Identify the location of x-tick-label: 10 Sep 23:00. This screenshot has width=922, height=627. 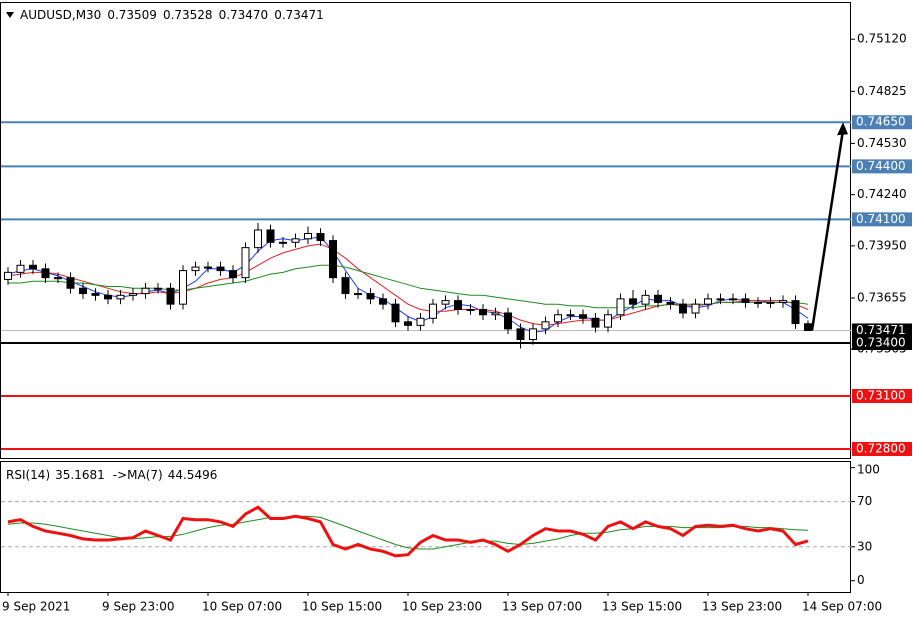
(442, 607).